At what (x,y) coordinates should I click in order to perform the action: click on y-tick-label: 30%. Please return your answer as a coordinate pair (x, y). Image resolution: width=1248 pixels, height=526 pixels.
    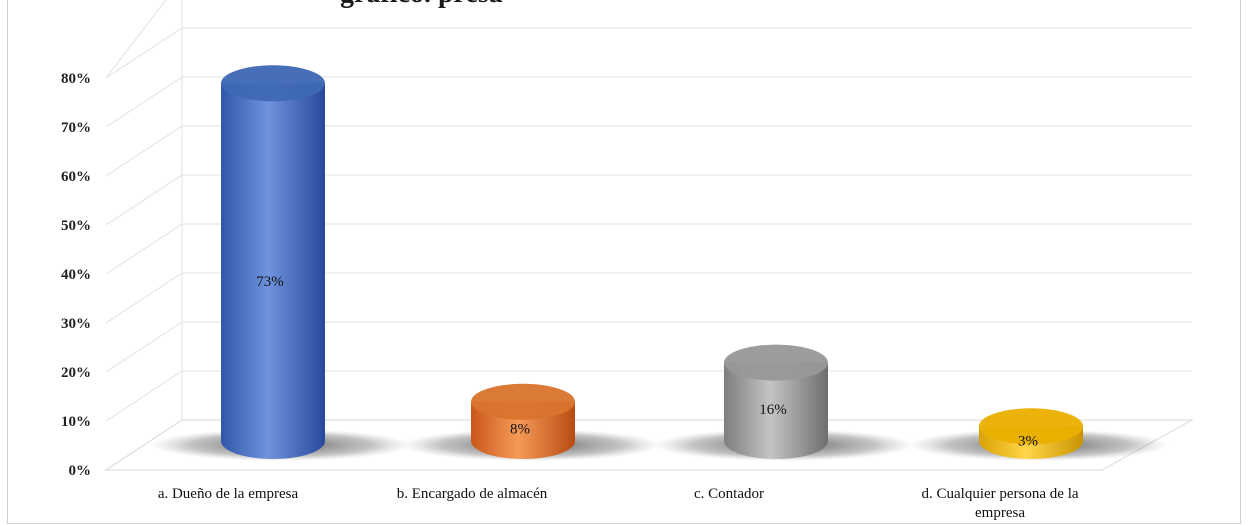
    Looking at the image, I should click on (76, 324).